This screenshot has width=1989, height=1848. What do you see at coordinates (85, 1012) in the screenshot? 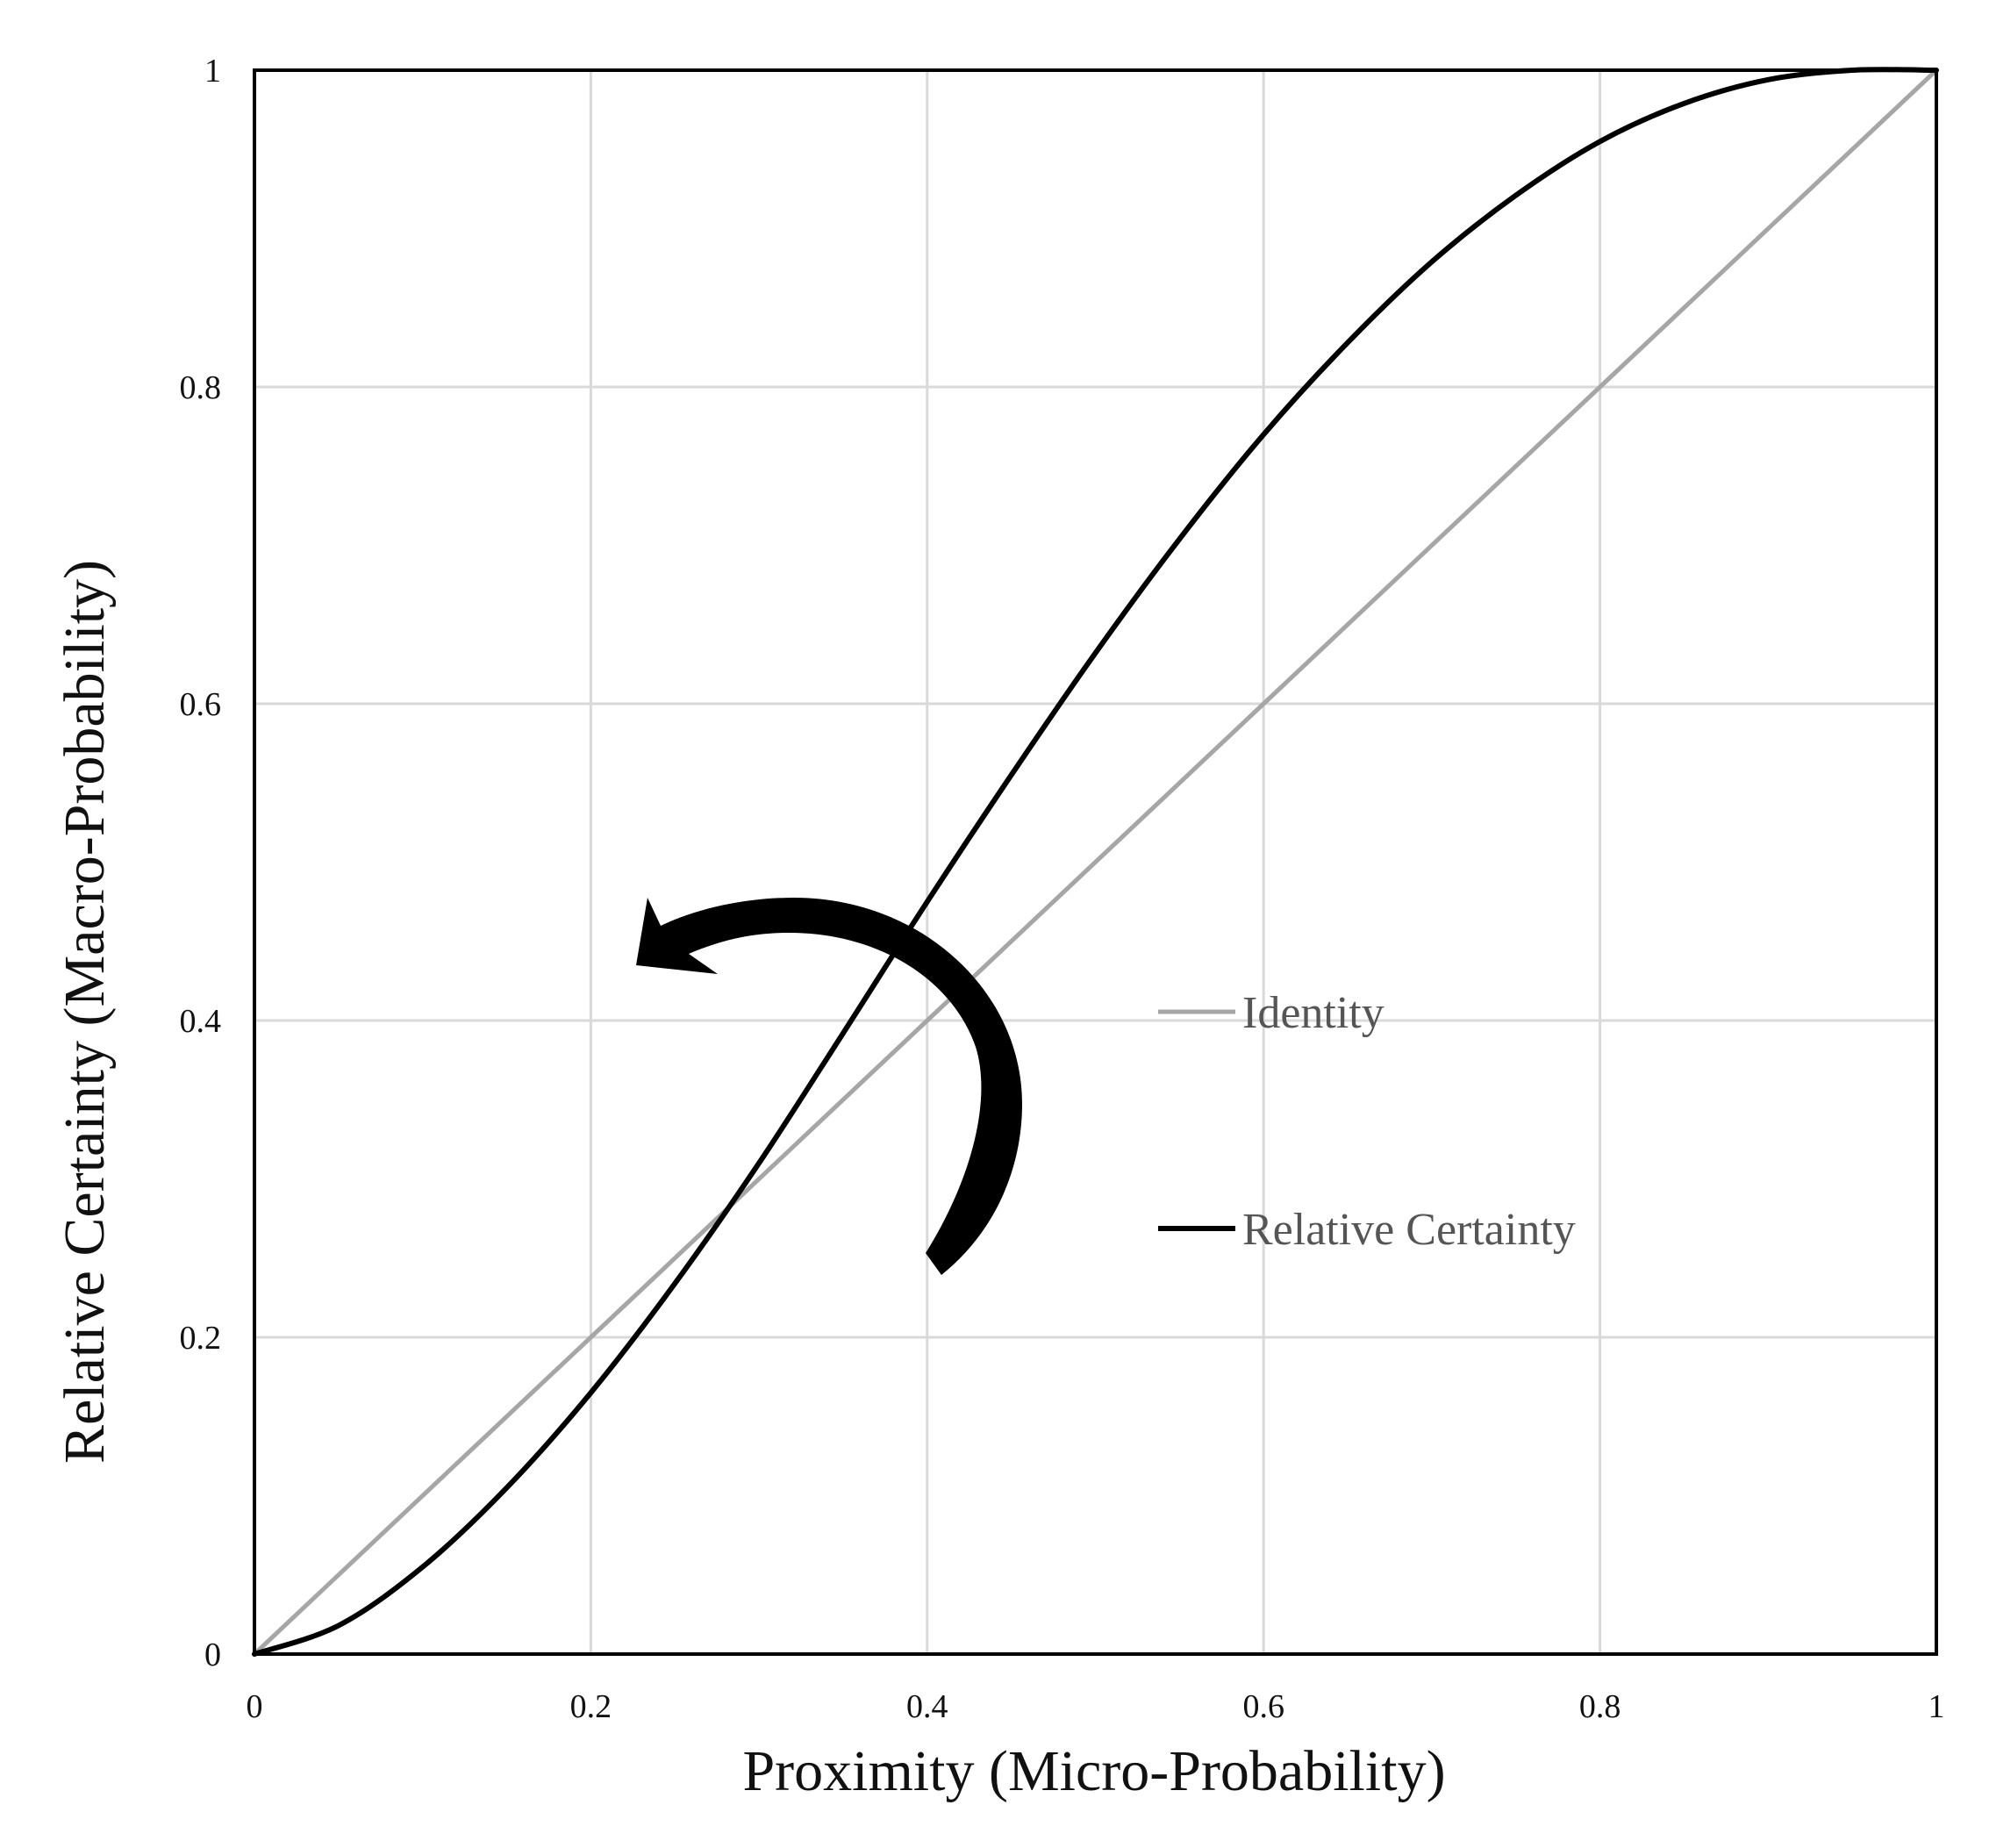
I see `y-axis-label: Relative Certainty (Macro-Probability)` at bounding box center [85, 1012].